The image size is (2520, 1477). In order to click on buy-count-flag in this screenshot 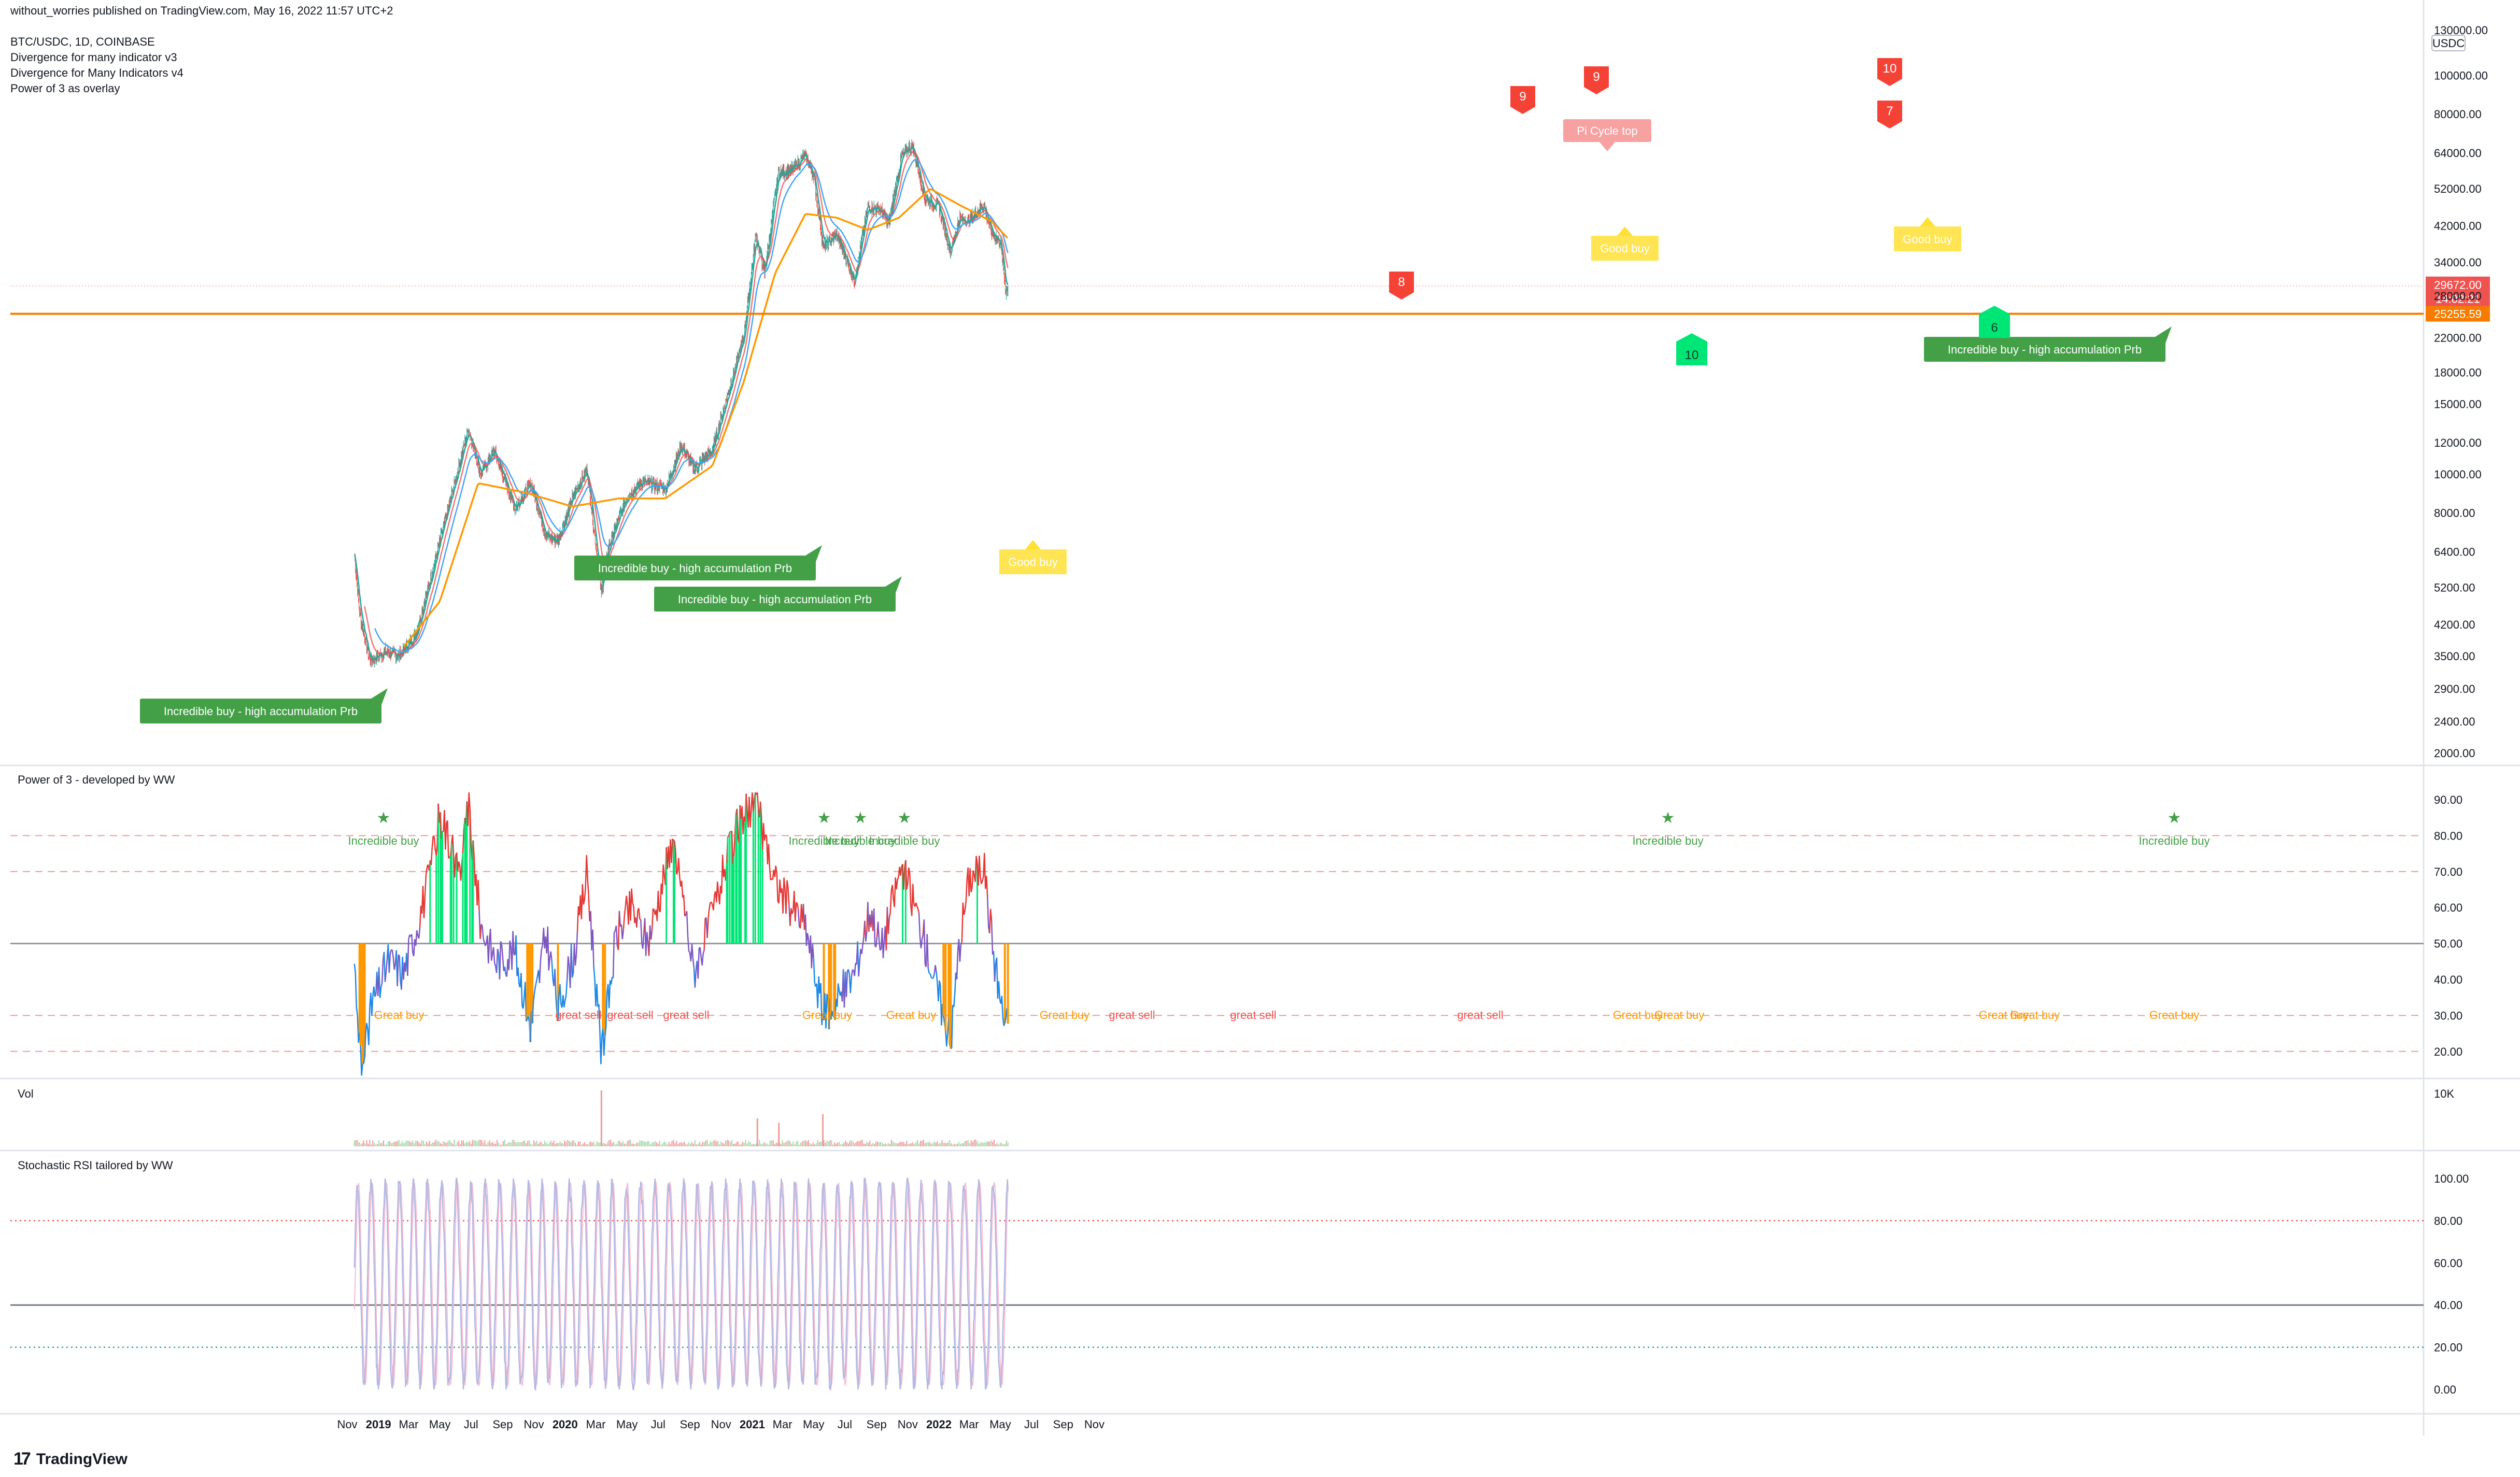, I will do `click(1994, 322)`.